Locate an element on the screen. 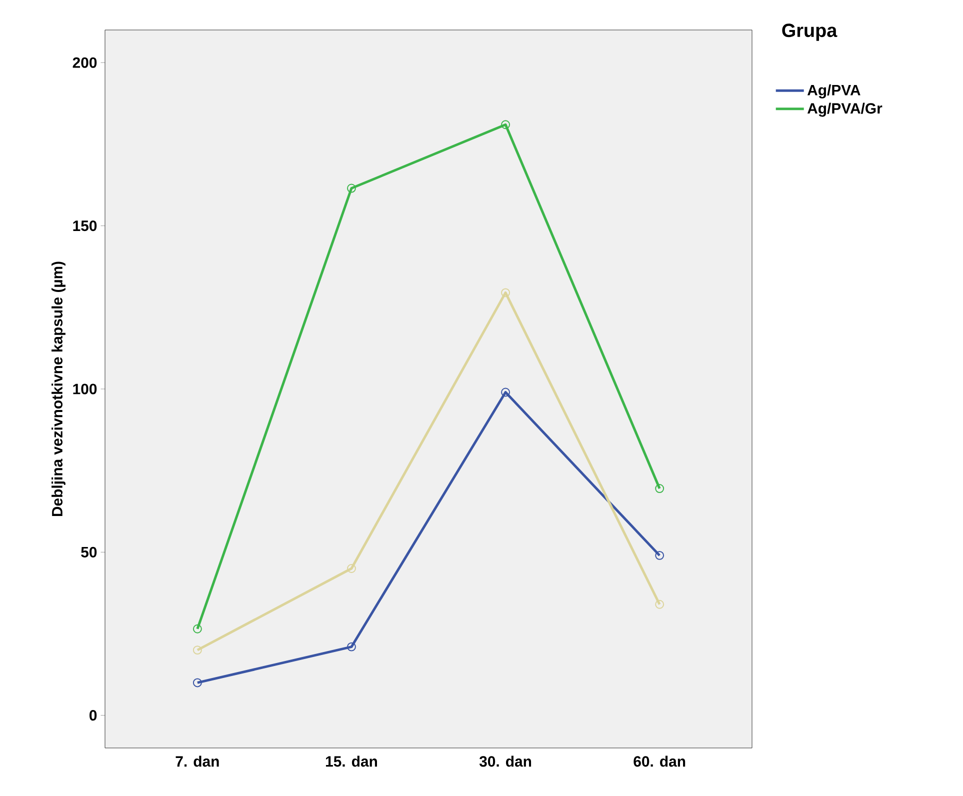 The image size is (963, 796). x-tick-label: 15. dan is located at coordinates (351, 761).